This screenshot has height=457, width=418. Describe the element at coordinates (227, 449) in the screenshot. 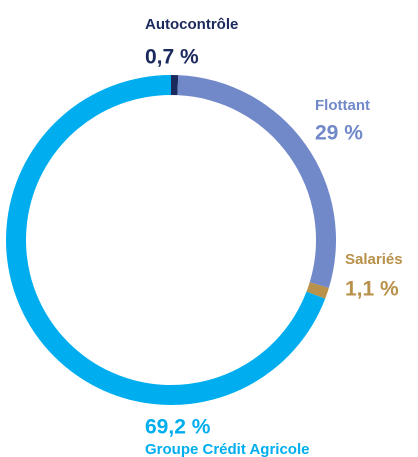

I see `segment-name: Groupe Crédit Agricole` at that location.